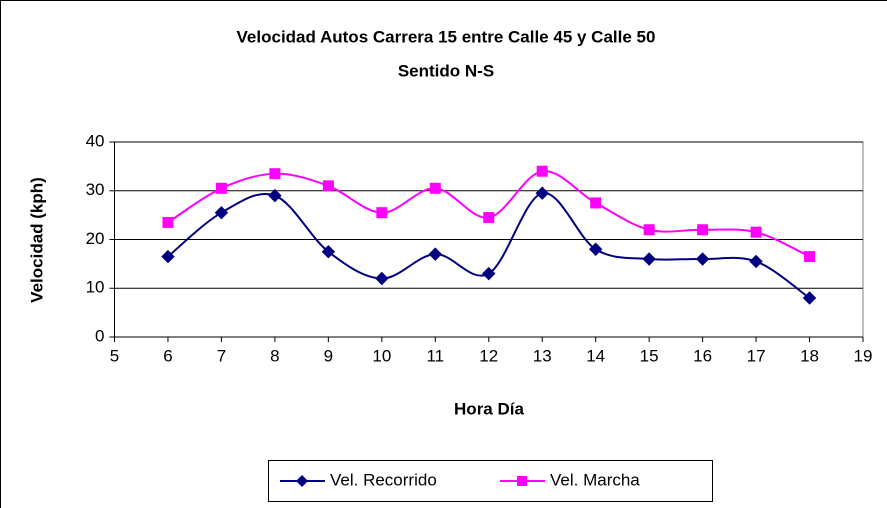 This screenshot has width=887, height=508. Describe the element at coordinates (435, 355) in the screenshot. I see `x-tick-label: 11` at that location.